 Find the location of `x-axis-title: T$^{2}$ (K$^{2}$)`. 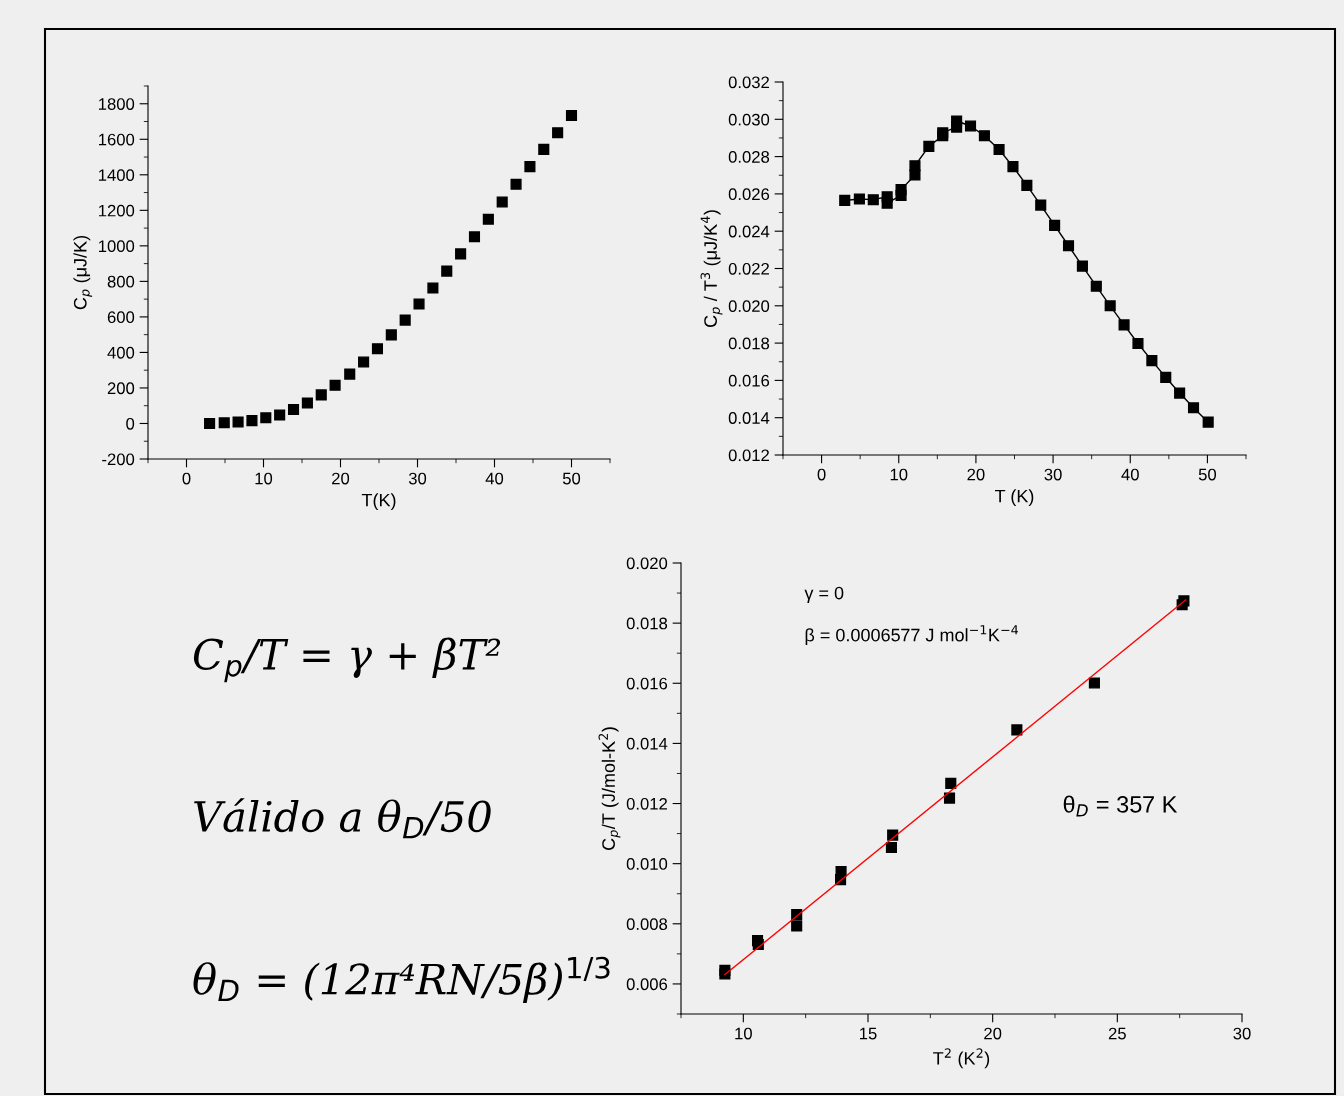

x-axis-title: T$^{2}$ (K$^{2}$) is located at coordinates (961, 1058).